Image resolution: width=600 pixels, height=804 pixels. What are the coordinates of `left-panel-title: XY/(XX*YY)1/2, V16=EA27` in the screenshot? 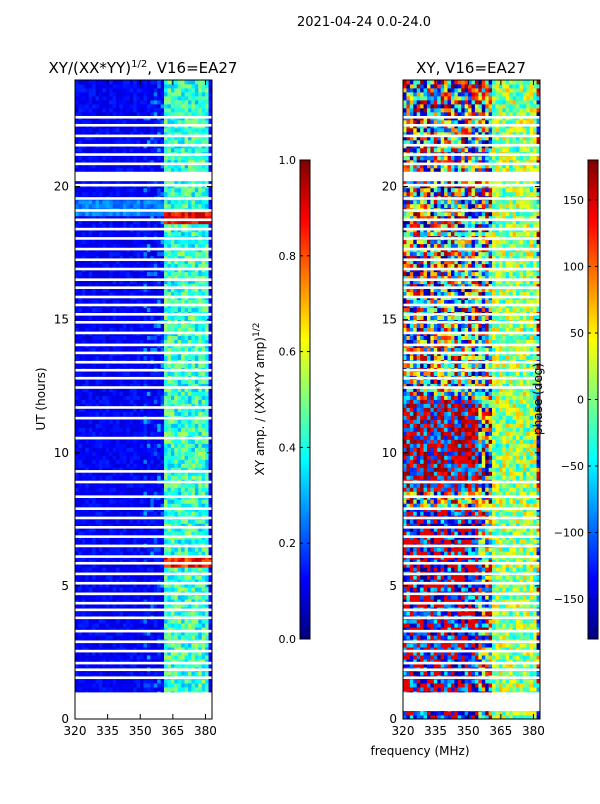 It's located at (143, 68).